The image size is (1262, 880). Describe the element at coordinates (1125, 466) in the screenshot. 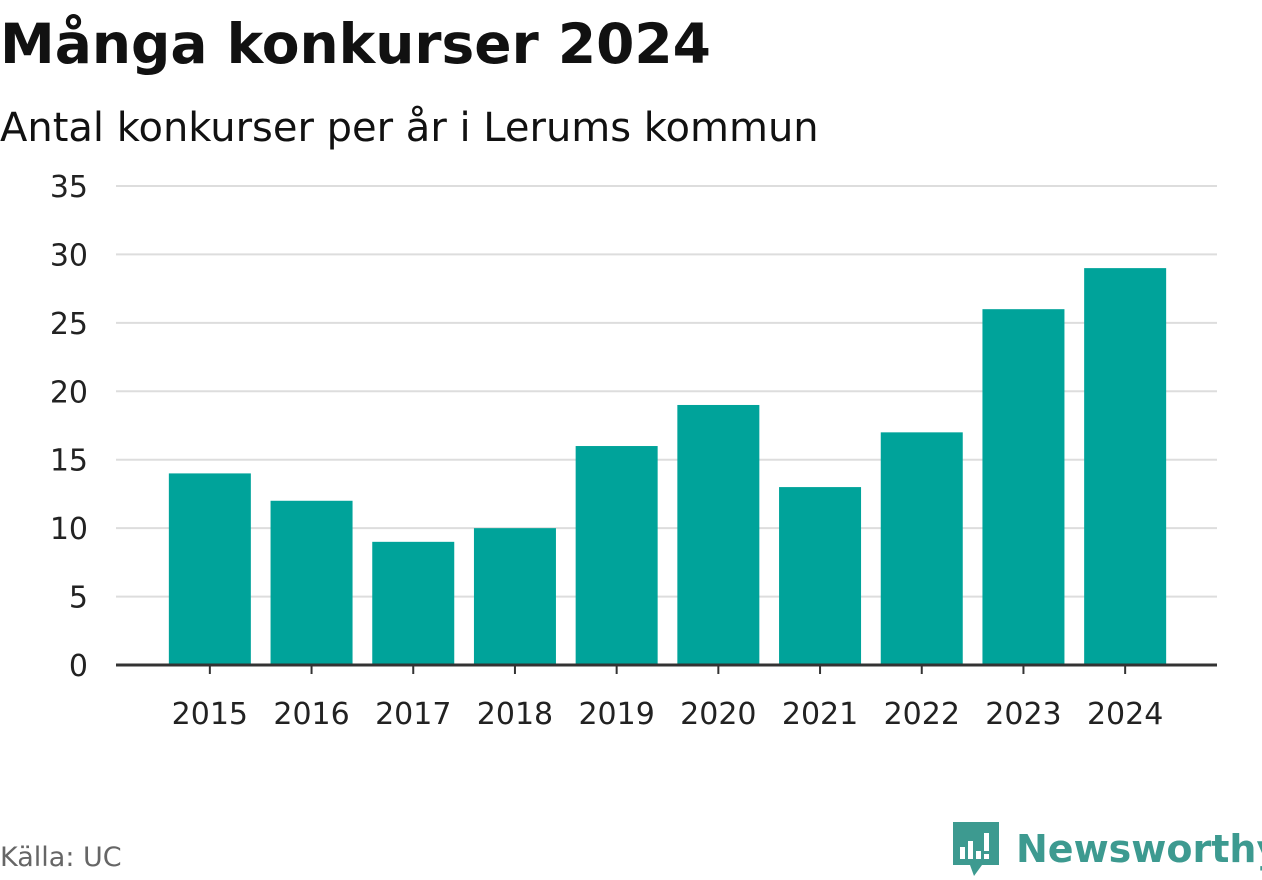

I see `bar-2024` at that location.